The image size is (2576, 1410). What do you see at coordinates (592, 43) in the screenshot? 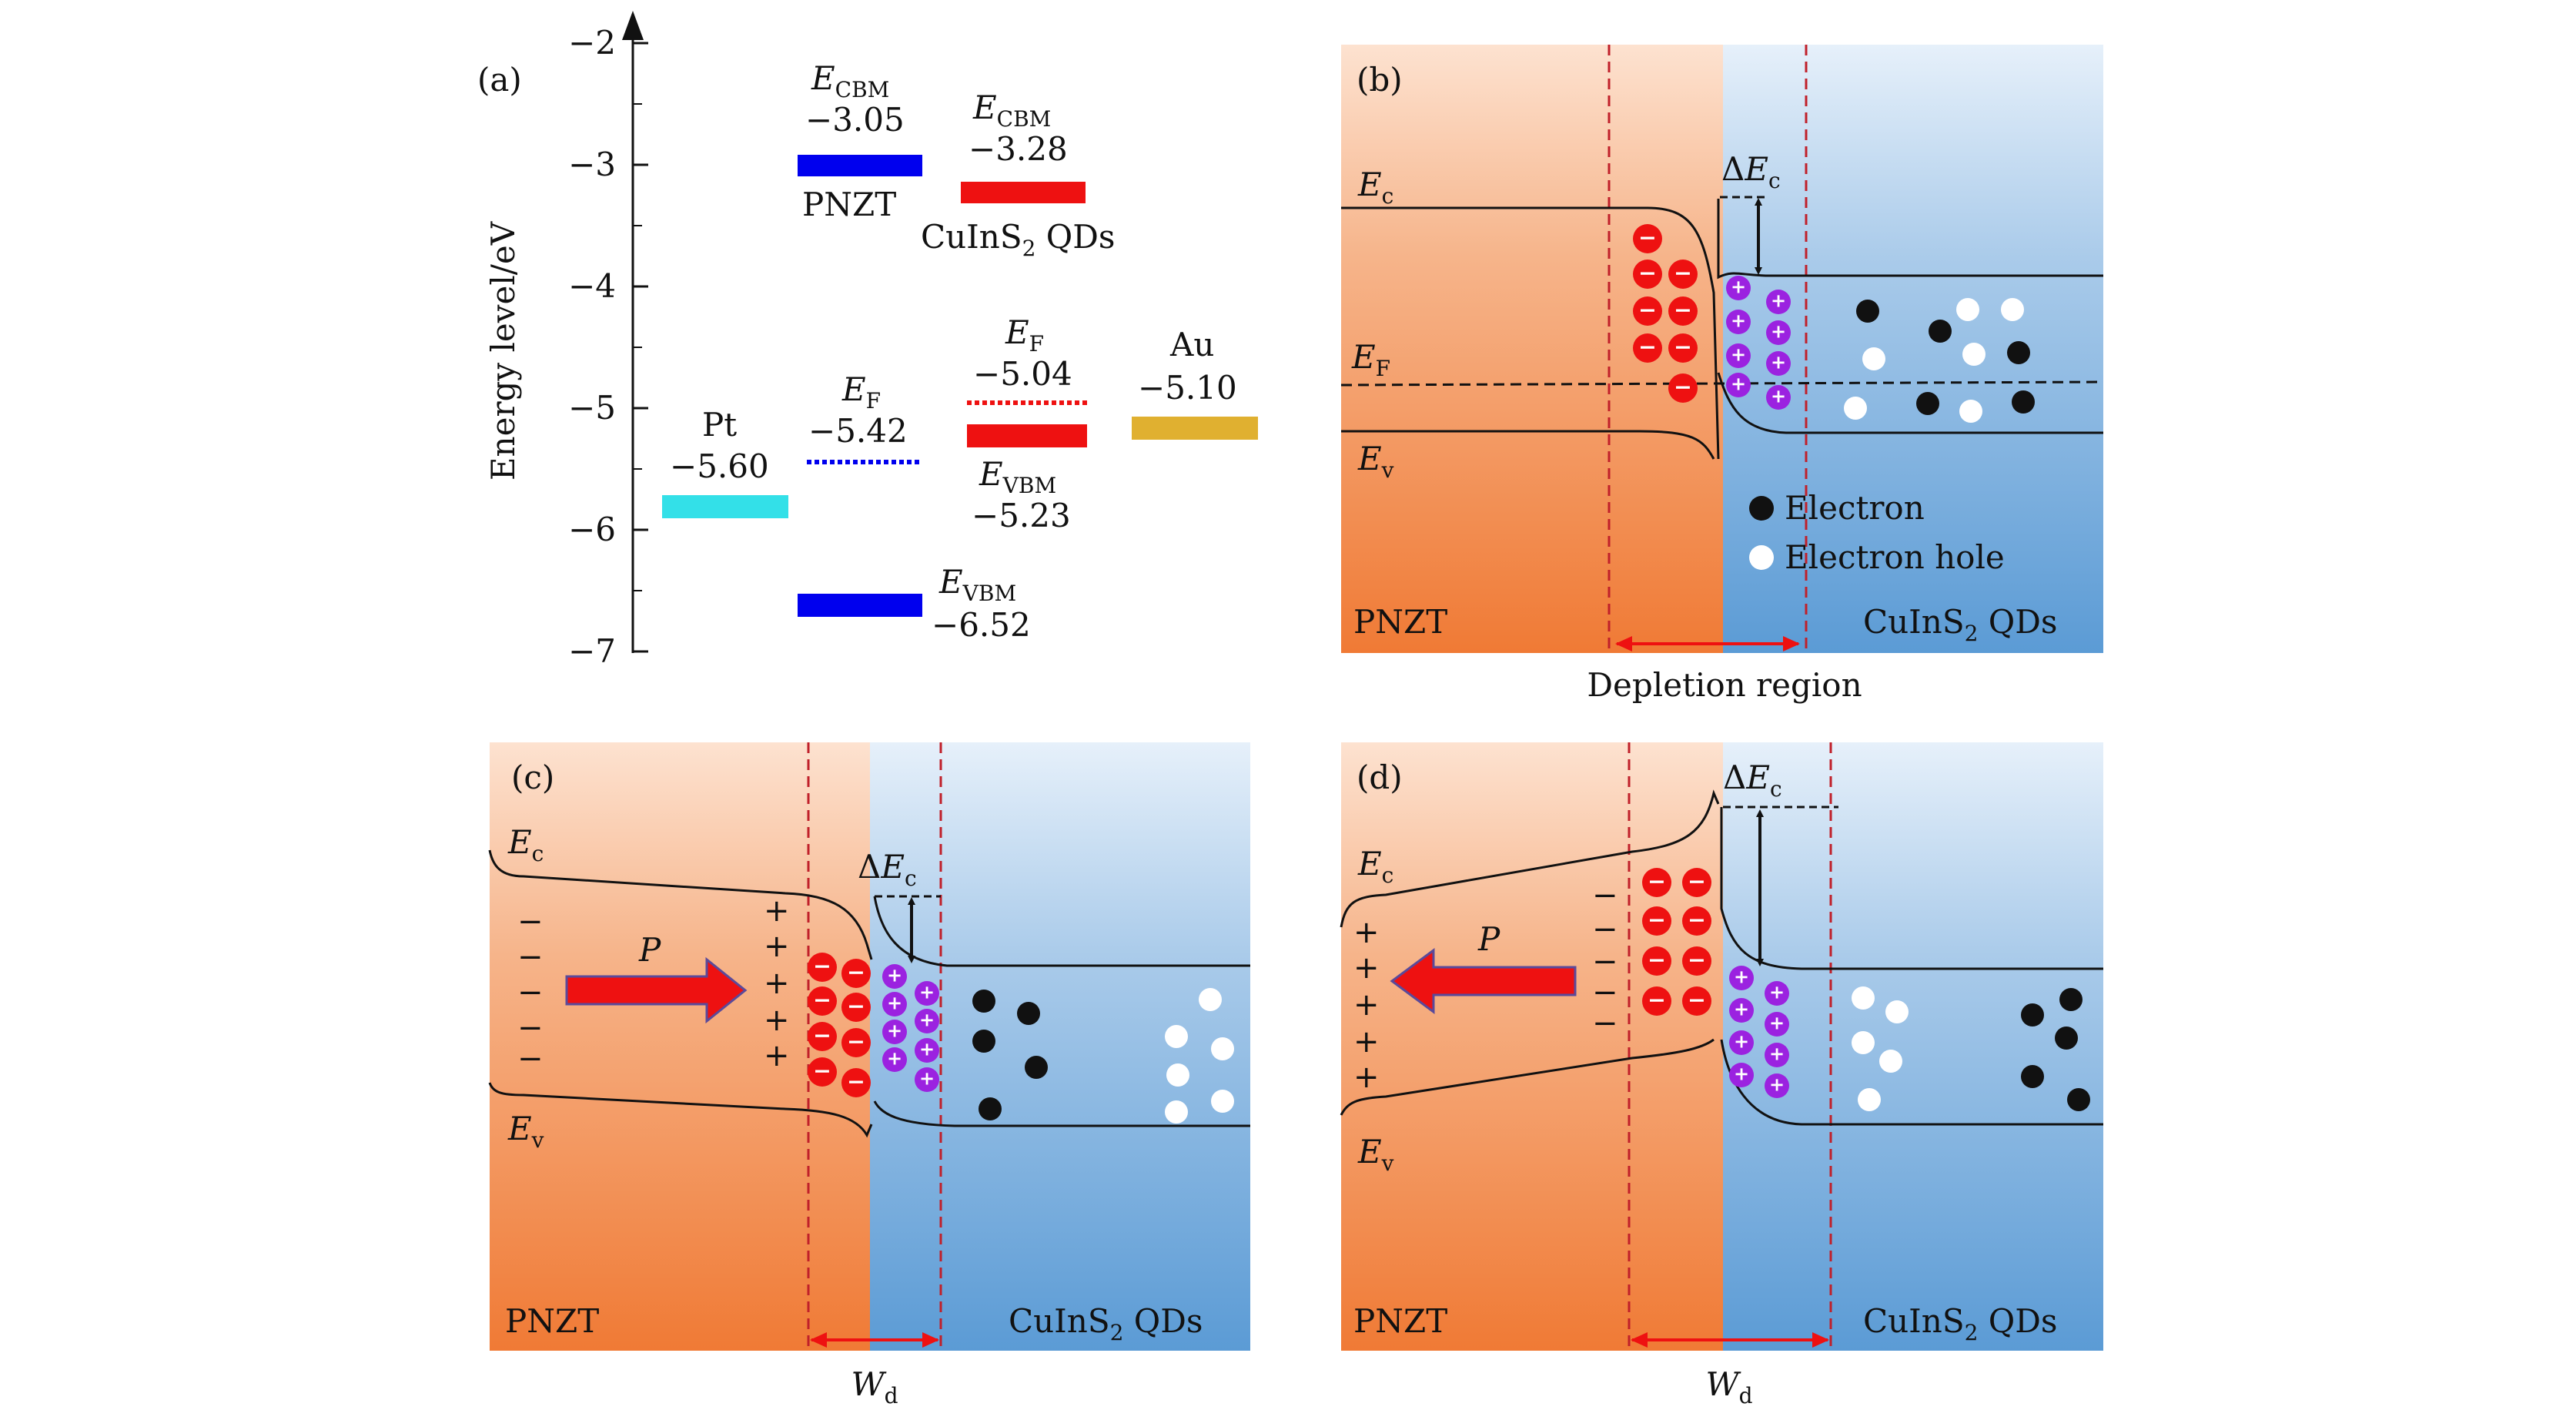
I see `tick-label: −2` at bounding box center [592, 43].